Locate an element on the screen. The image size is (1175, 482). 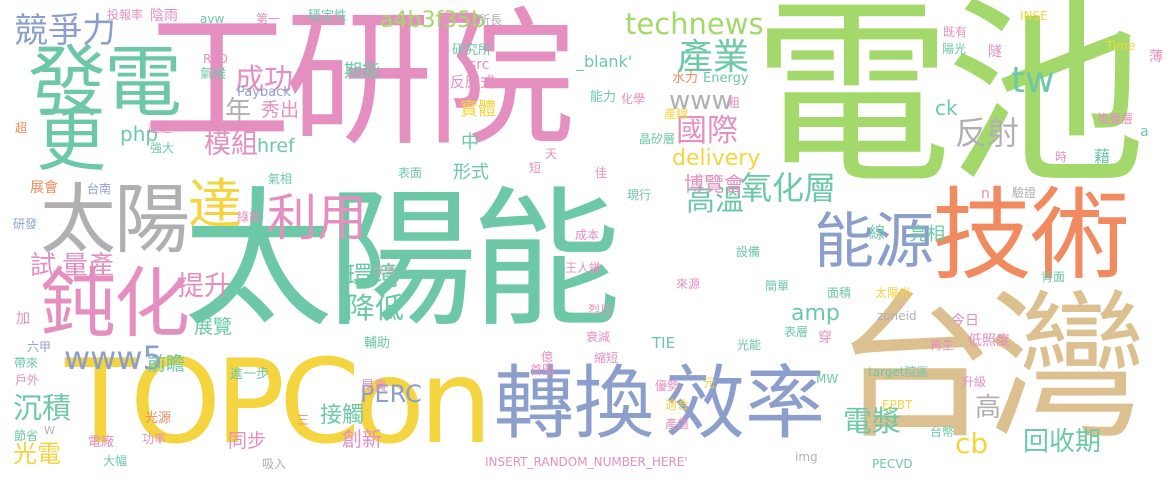
word-薄: 薄 is located at coordinates (1156, 57).